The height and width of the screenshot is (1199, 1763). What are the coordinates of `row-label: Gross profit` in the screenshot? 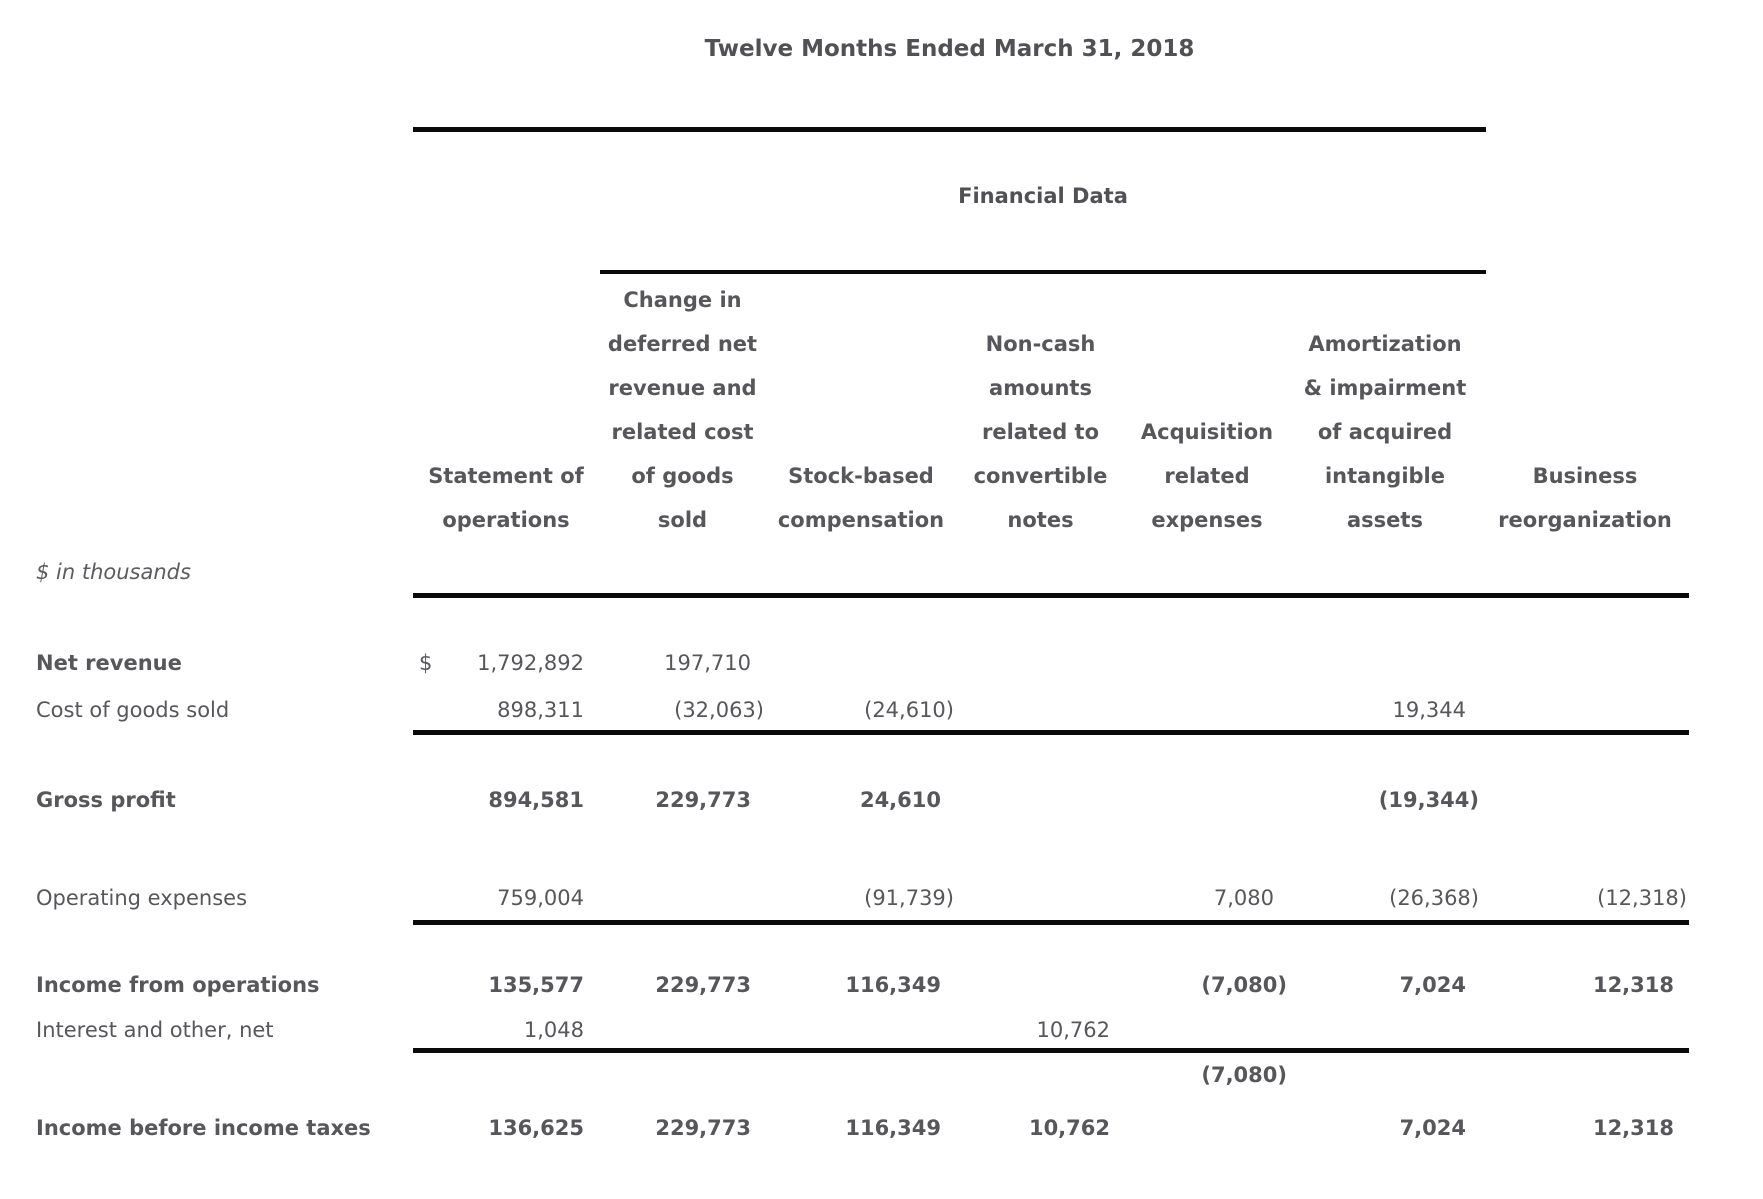 It's located at (106, 800).